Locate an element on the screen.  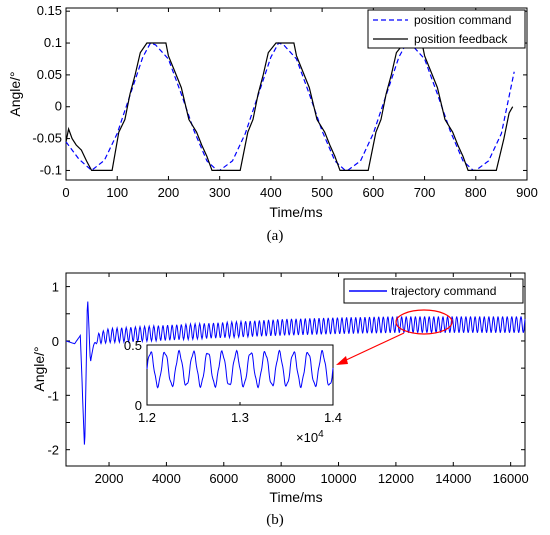
zoom-arrow-line is located at coordinates (374, 347).